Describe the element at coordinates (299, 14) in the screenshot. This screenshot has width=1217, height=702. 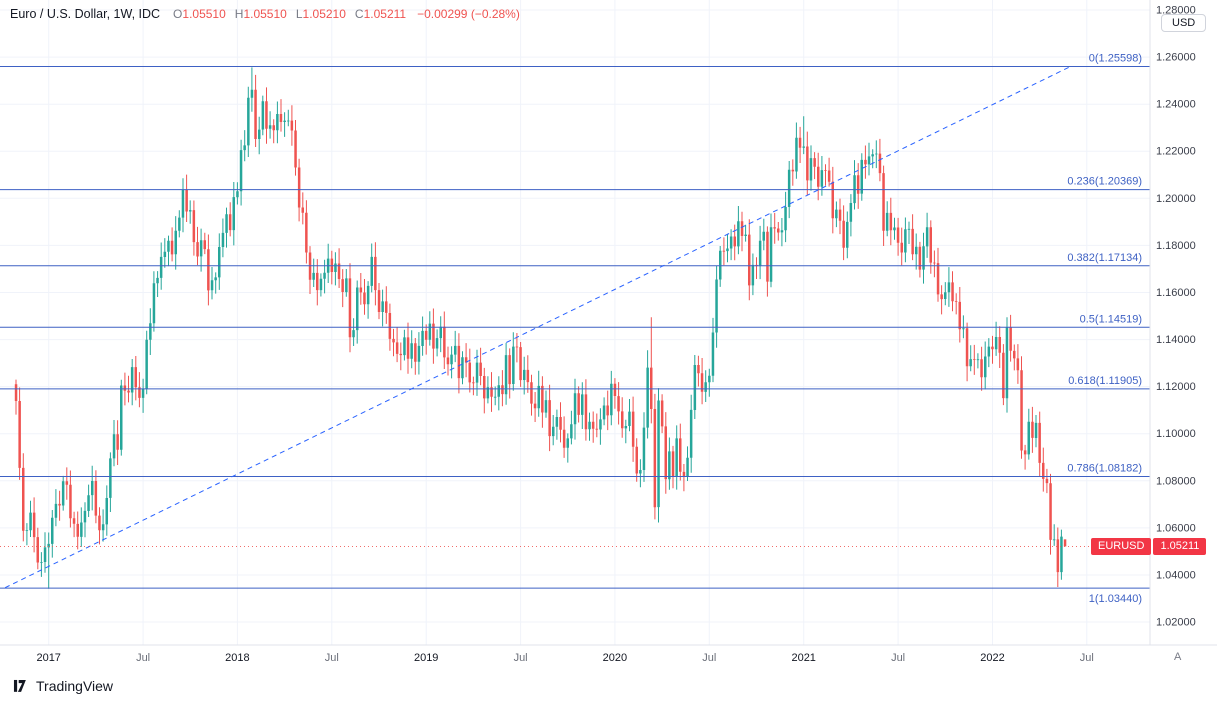
I see `ohlc-low-label: L` at that location.